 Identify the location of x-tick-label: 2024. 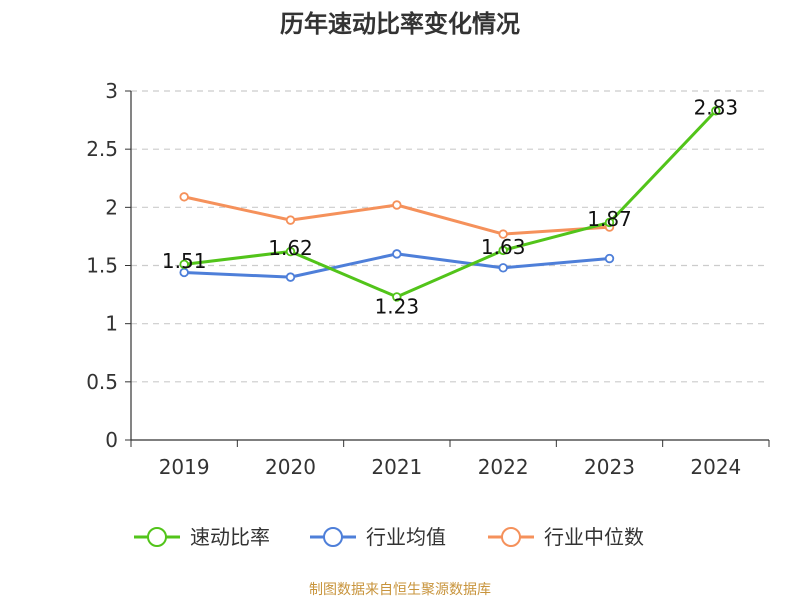
(715, 467).